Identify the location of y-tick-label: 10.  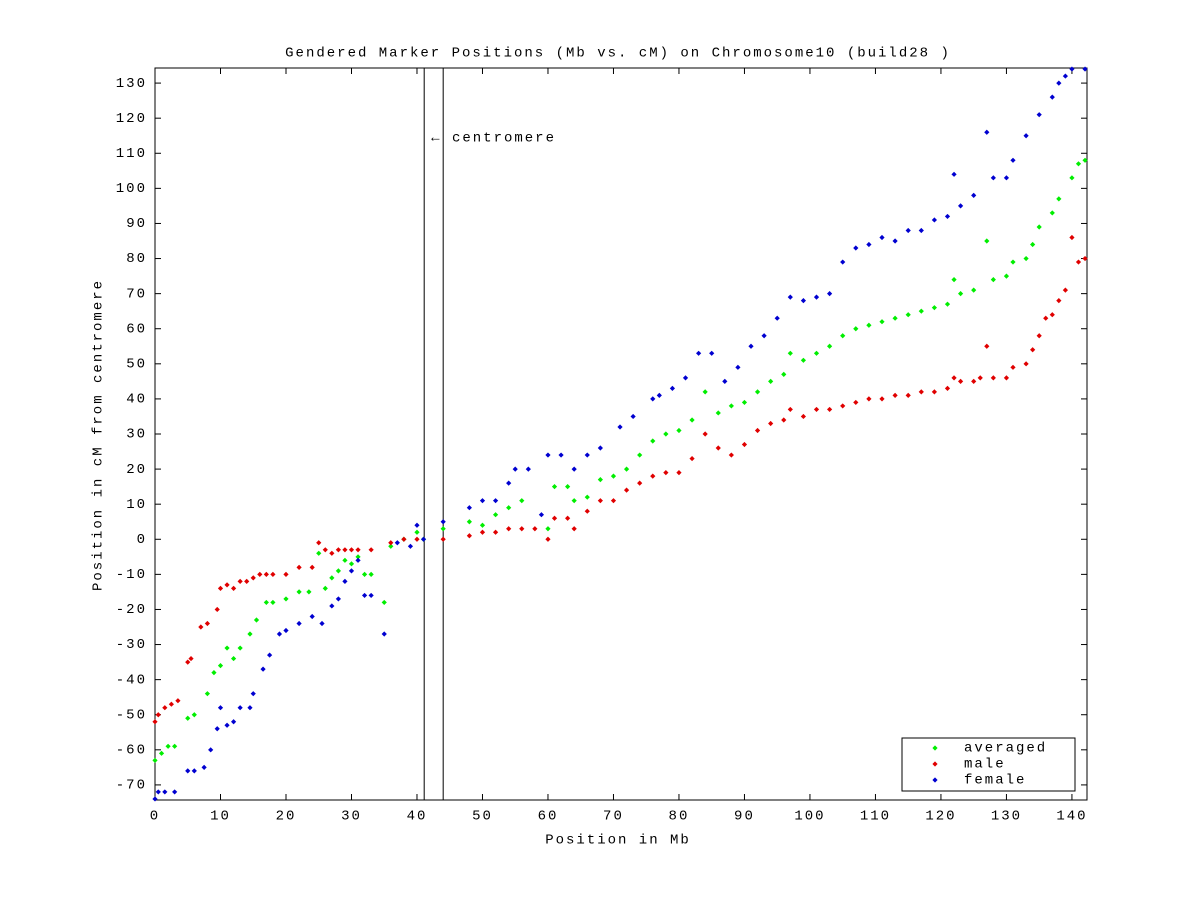
(136, 505).